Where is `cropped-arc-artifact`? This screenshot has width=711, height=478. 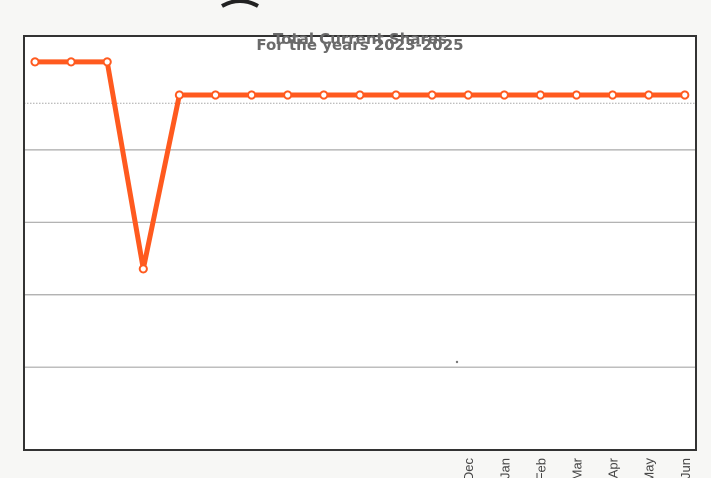 cropped-arc-artifact is located at coordinates (240, 4).